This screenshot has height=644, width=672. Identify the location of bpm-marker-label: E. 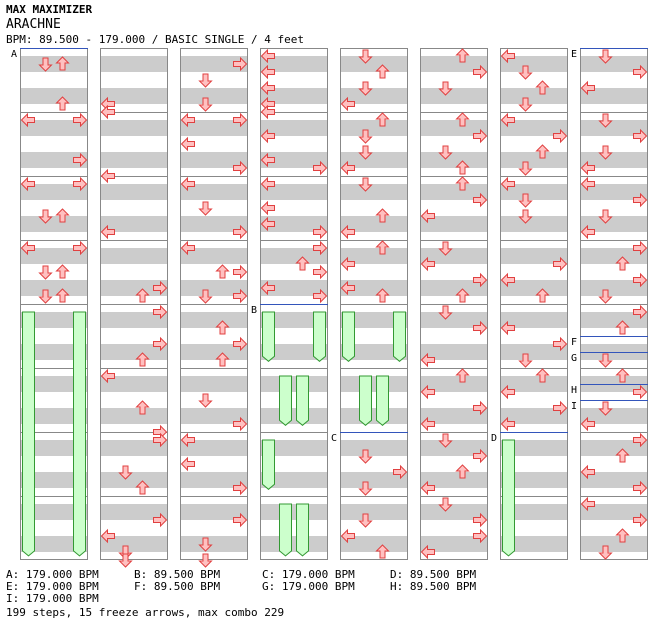
(574, 54).